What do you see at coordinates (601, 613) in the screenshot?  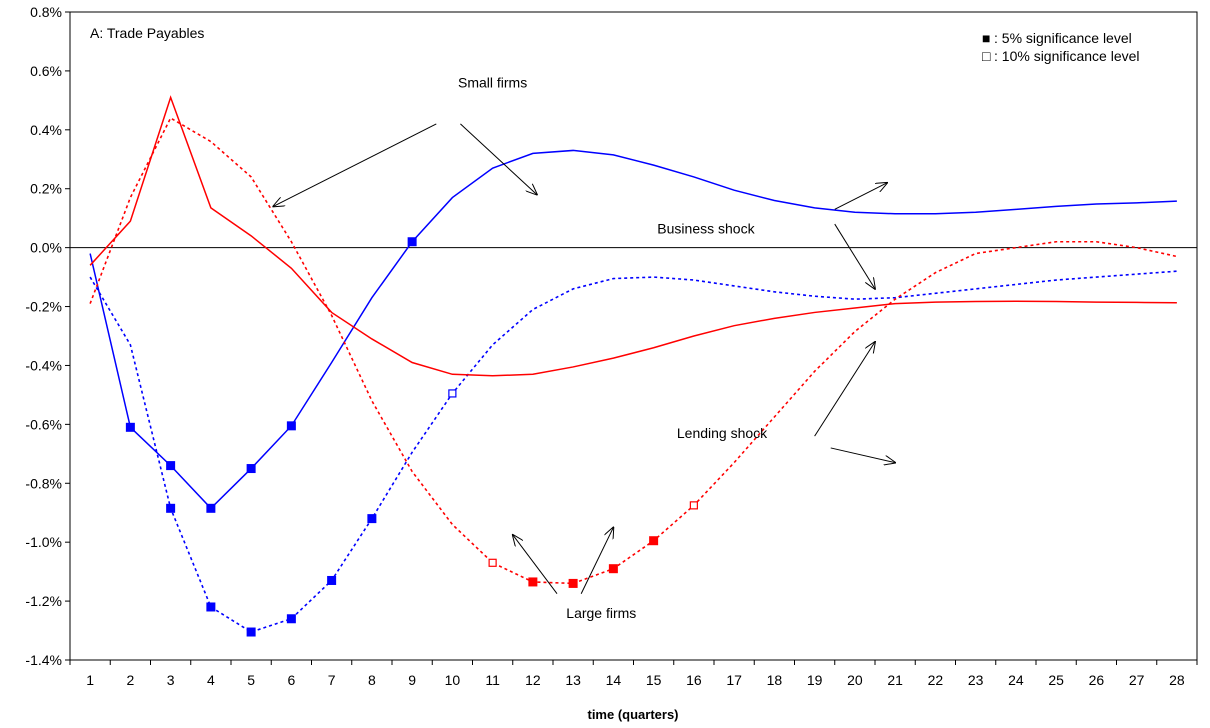 I see `annotation-label: Large firms` at bounding box center [601, 613].